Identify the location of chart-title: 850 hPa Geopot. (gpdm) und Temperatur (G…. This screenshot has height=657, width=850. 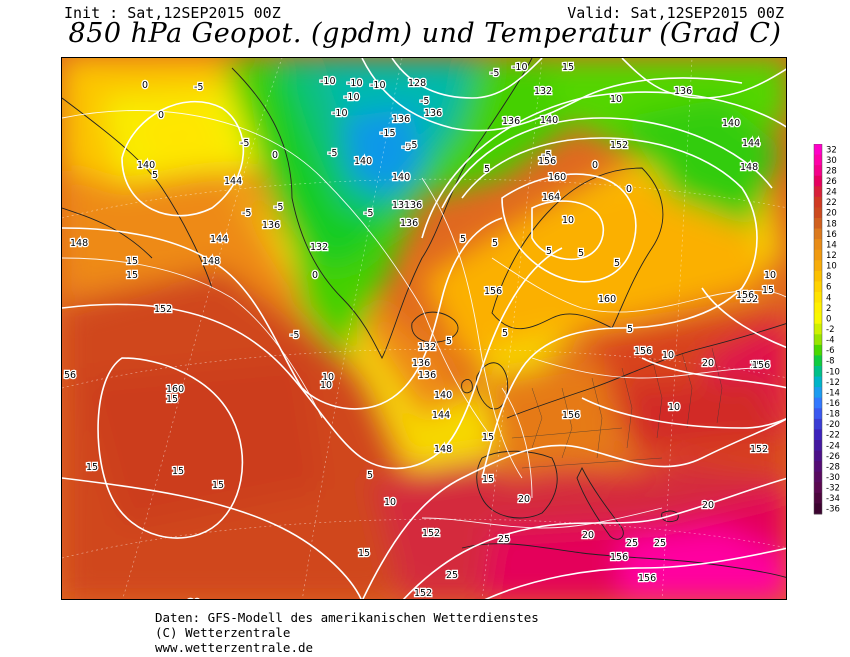
(425, 33).